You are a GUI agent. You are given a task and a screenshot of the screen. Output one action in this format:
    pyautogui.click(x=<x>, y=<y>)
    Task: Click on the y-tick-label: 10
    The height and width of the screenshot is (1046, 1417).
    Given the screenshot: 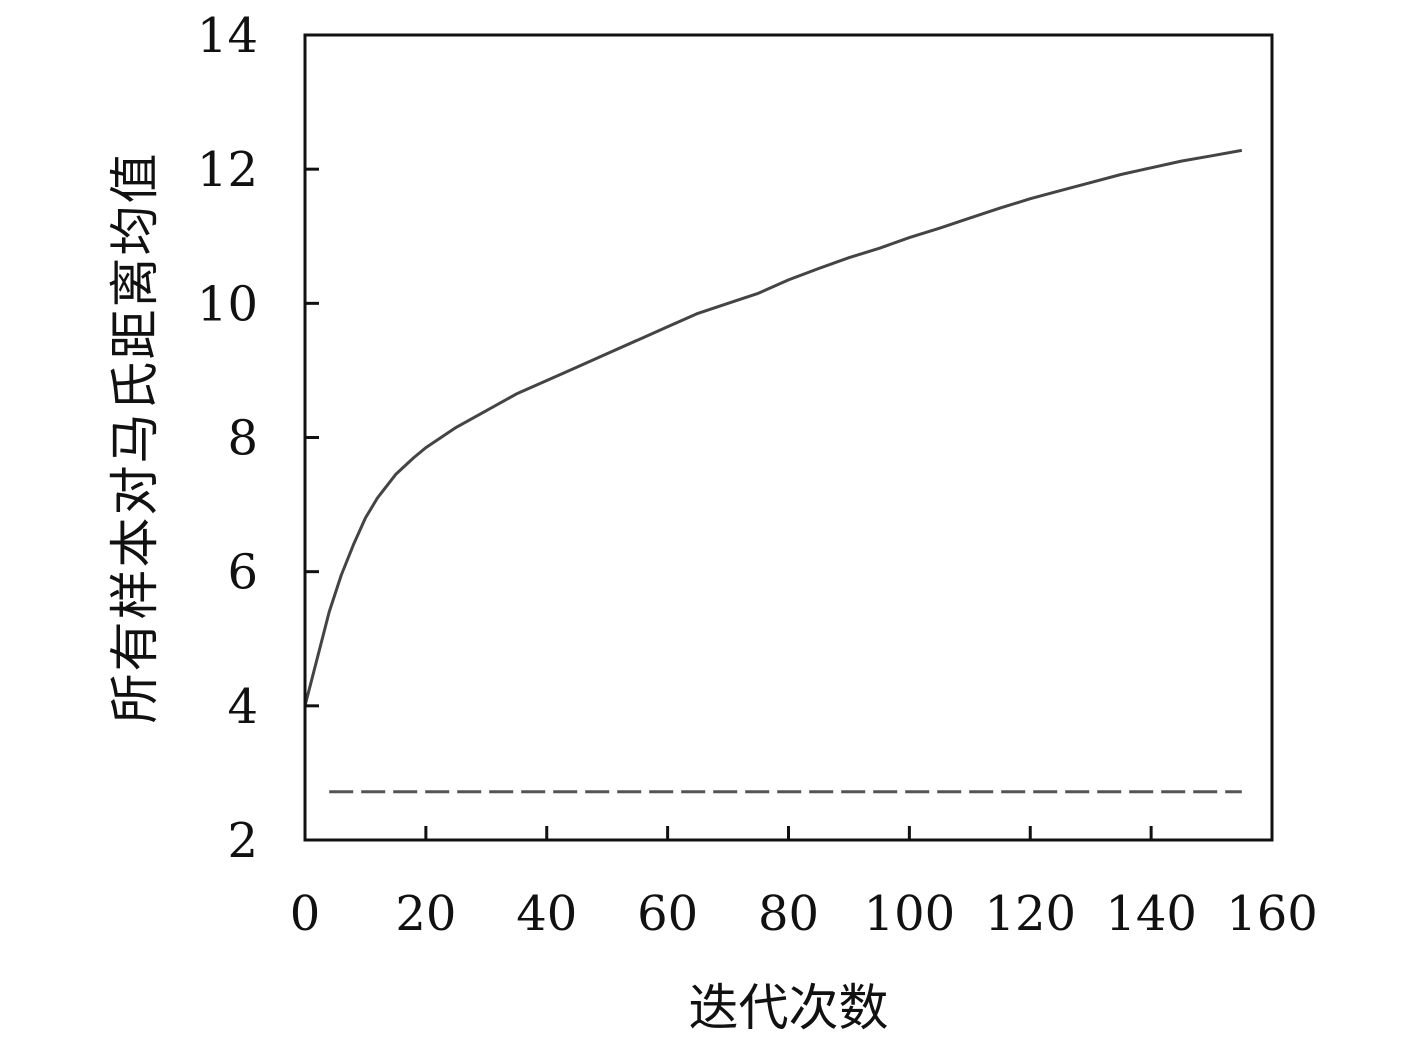 What is the action you would take?
    pyautogui.click(x=227, y=304)
    